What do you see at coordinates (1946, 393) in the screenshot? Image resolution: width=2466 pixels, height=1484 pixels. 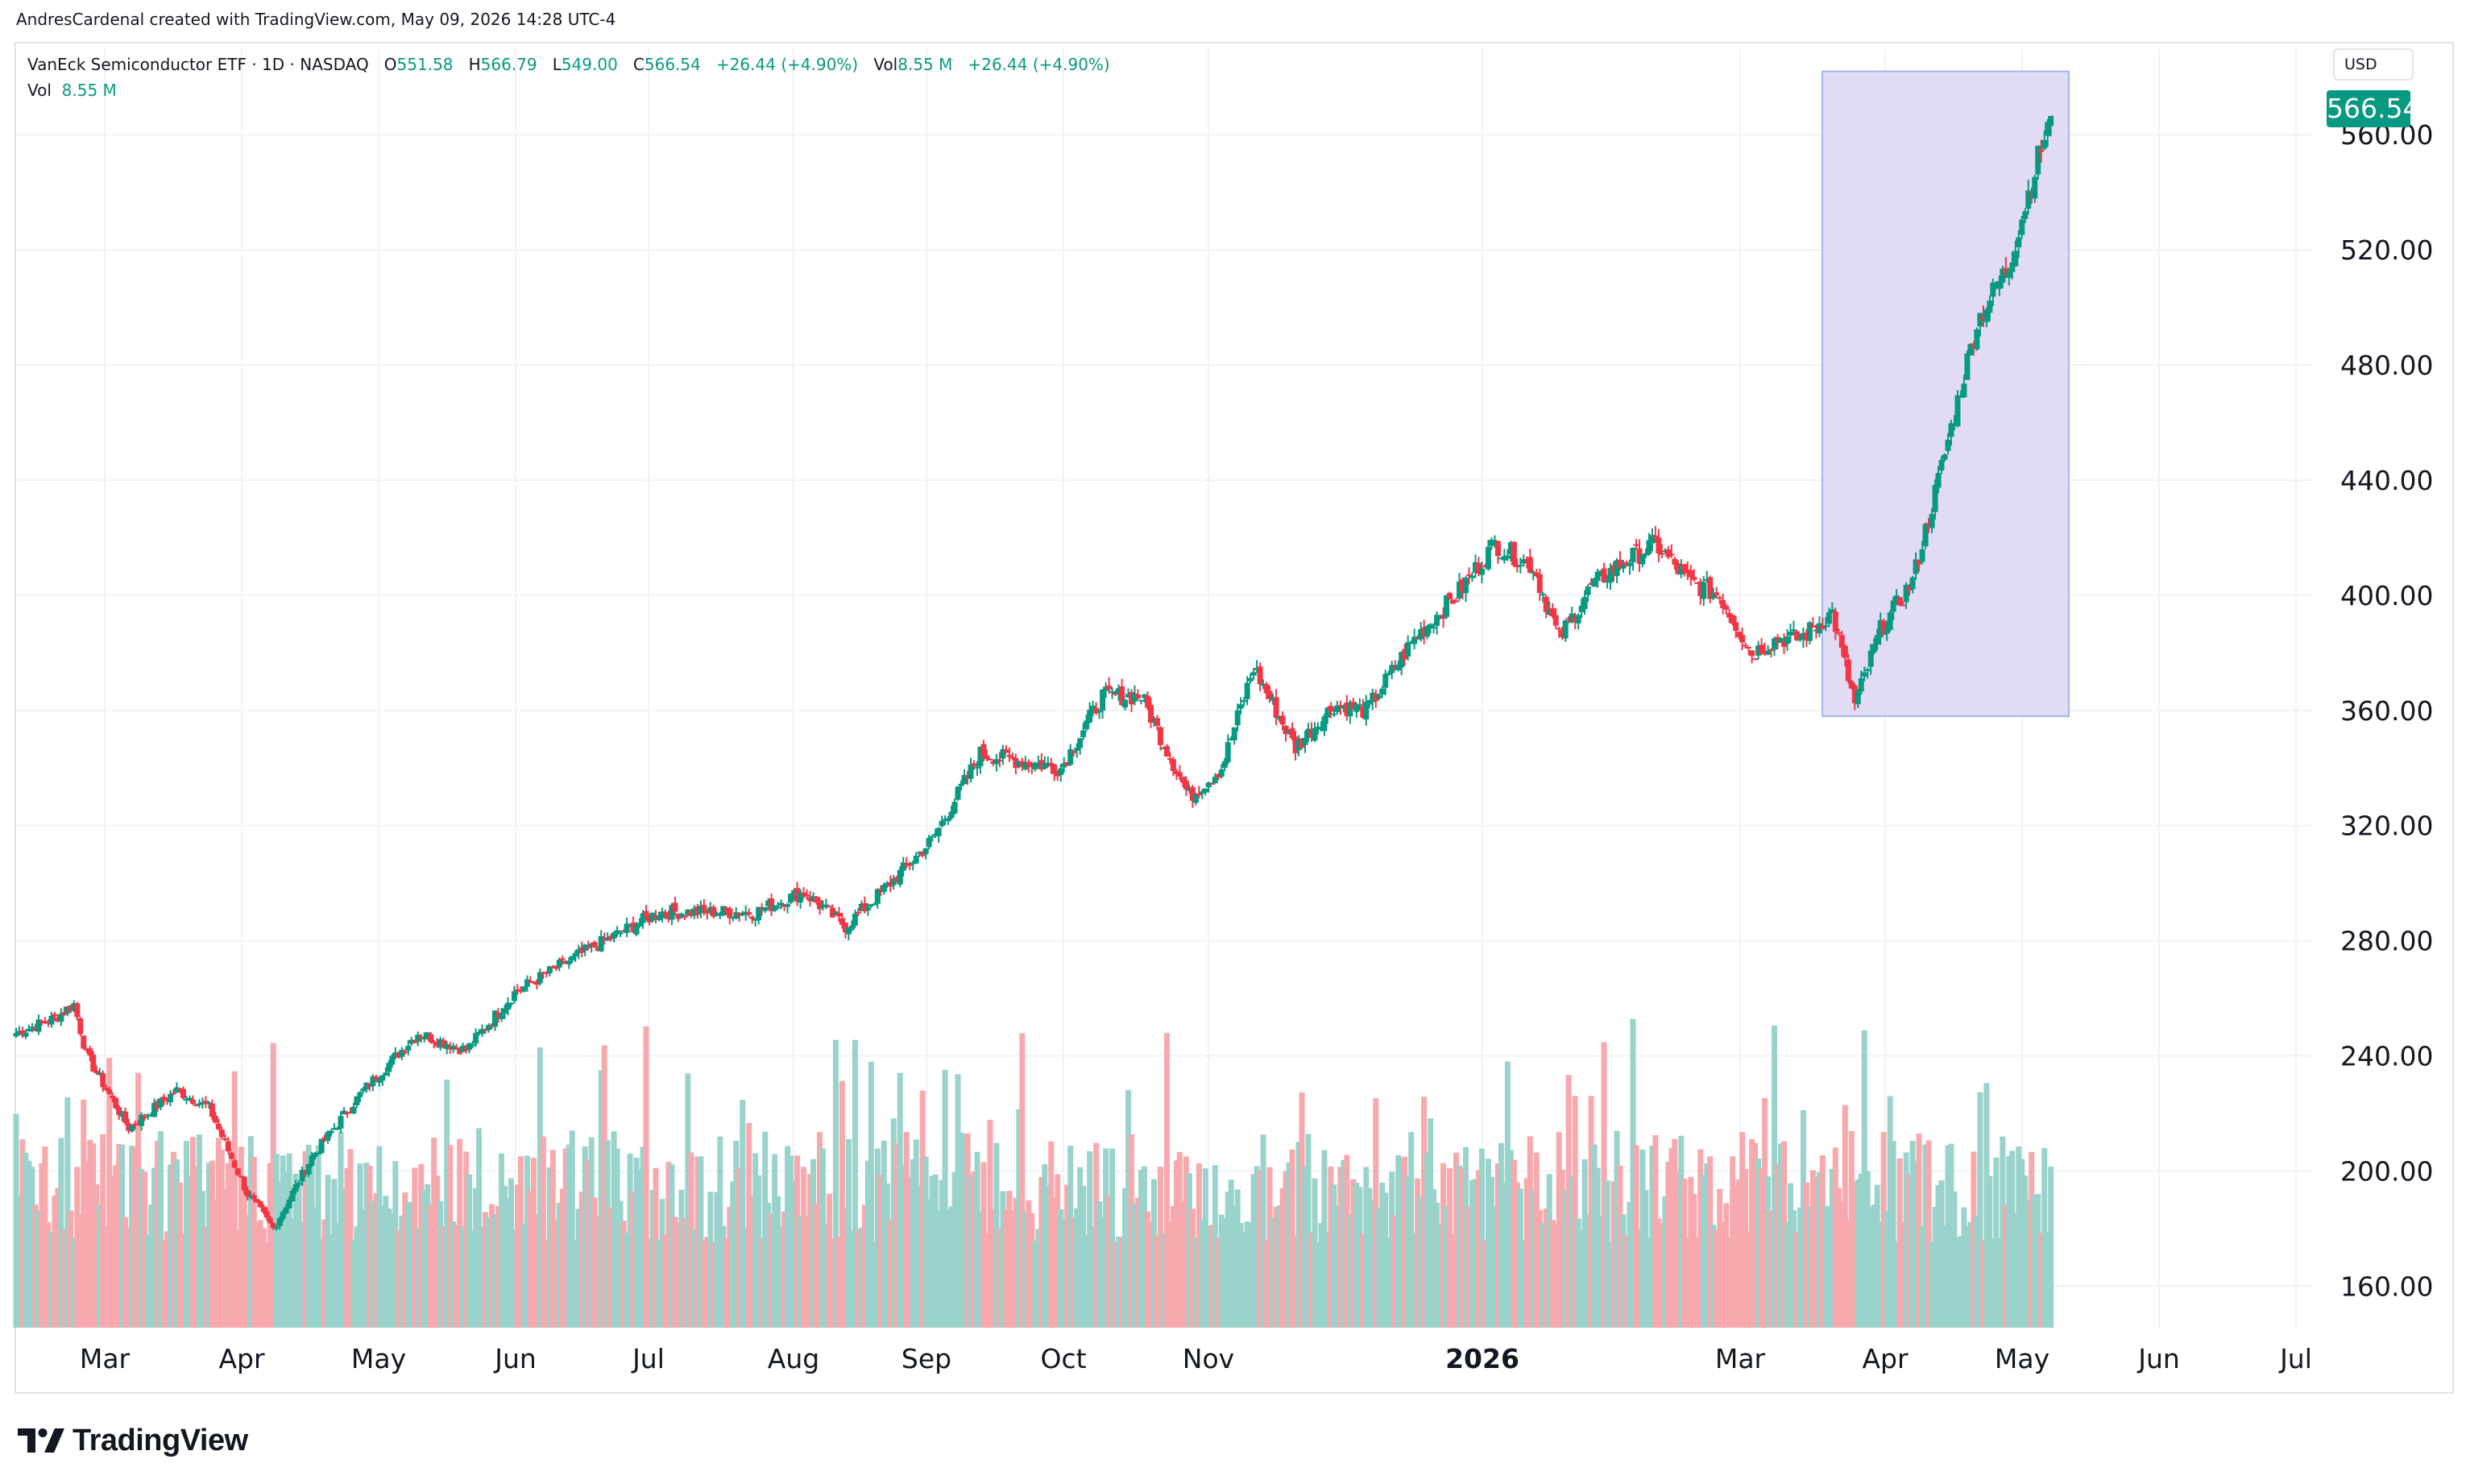 I see `highlight-box` at bounding box center [1946, 393].